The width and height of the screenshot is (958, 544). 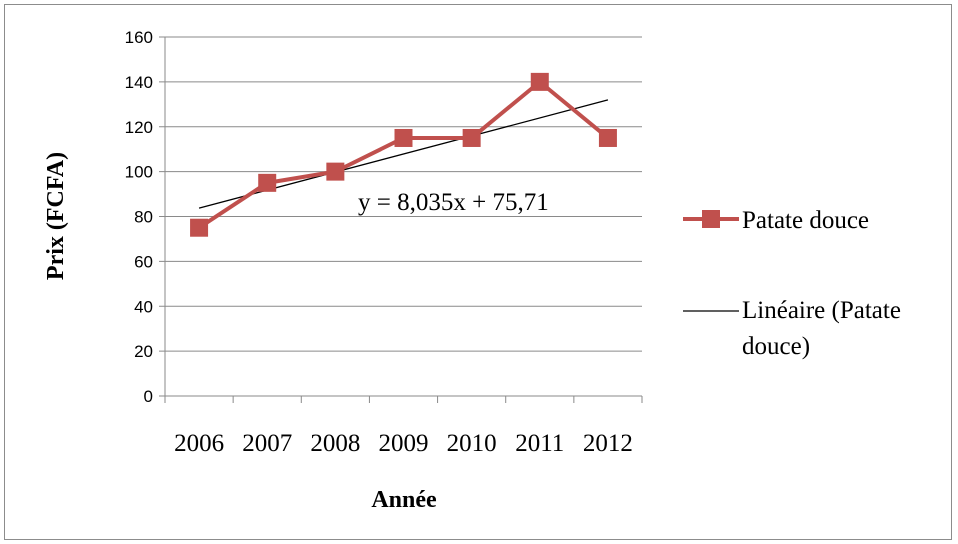 I want to click on data-point-2009, so click(x=403, y=137).